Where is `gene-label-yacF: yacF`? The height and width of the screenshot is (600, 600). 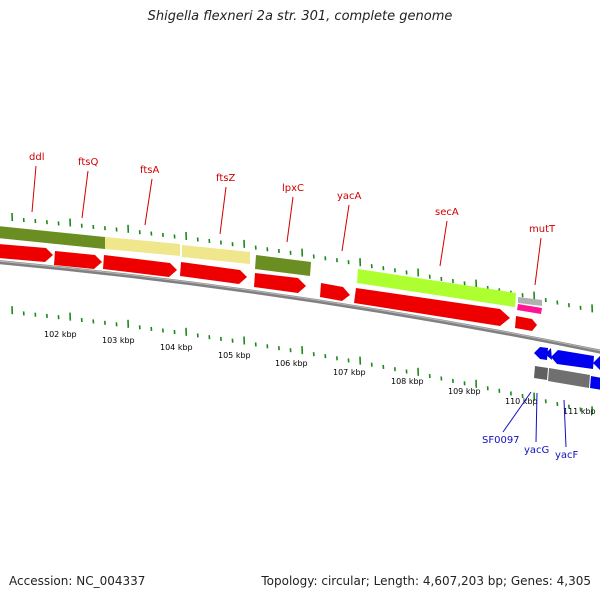 gene-label-yacF: yacF is located at coordinates (567, 455).